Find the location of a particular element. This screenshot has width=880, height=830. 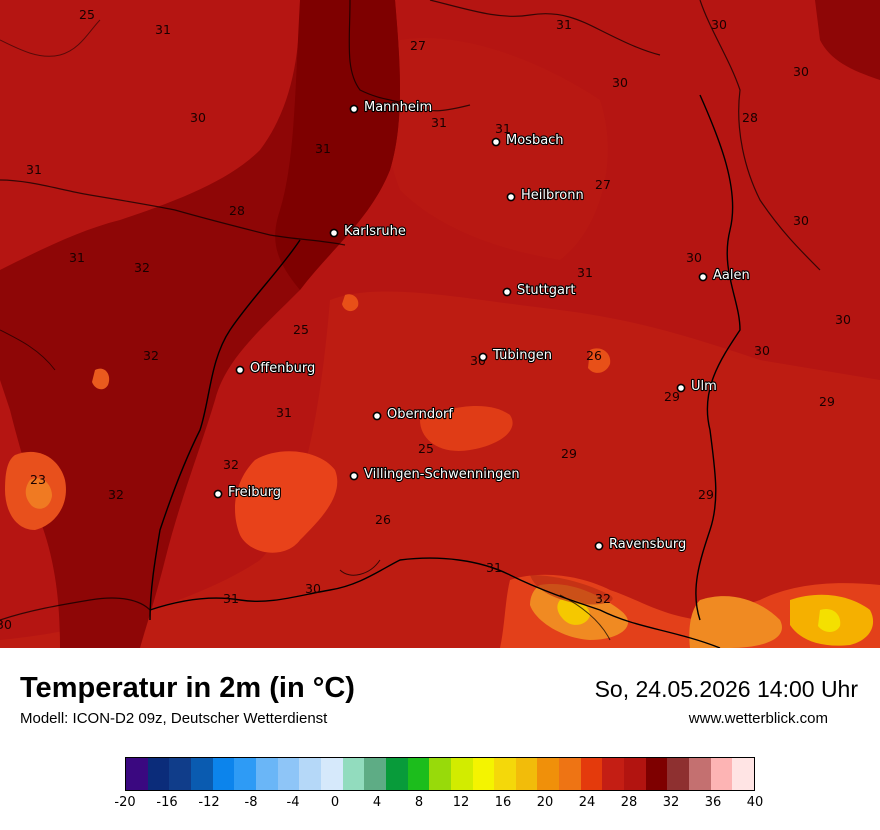

city-marker: Villingen-Schwenningen is located at coordinates (435, 474).